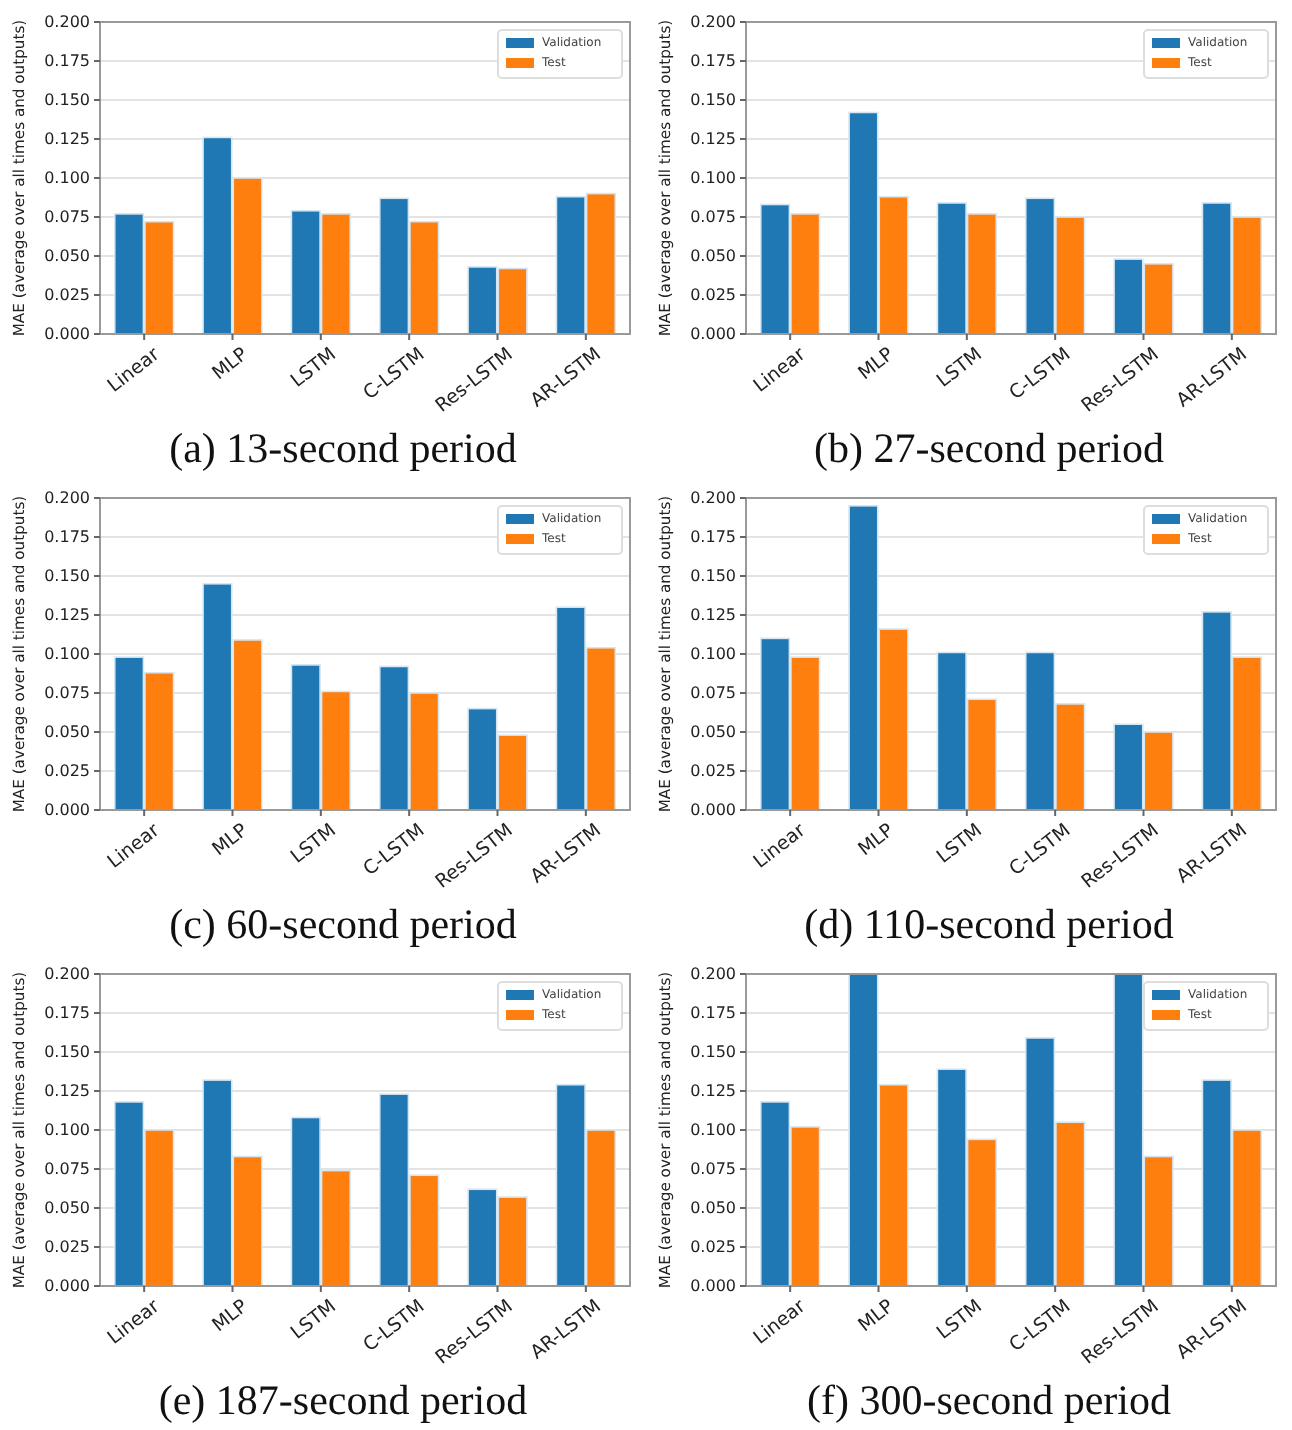  I want to click on text: (a) 13-second period, so click(343, 448).